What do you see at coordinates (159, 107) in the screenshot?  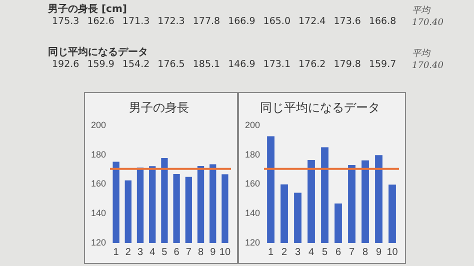 I see `chart-title: 男子の身長` at bounding box center [159, 107].